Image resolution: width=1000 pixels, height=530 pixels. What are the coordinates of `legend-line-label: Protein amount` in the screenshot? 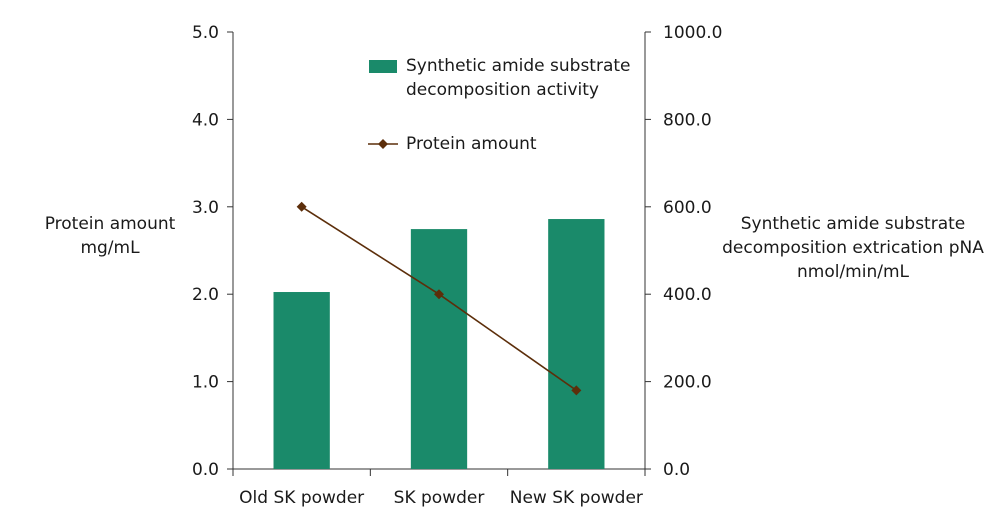 It's located at (471, 144).